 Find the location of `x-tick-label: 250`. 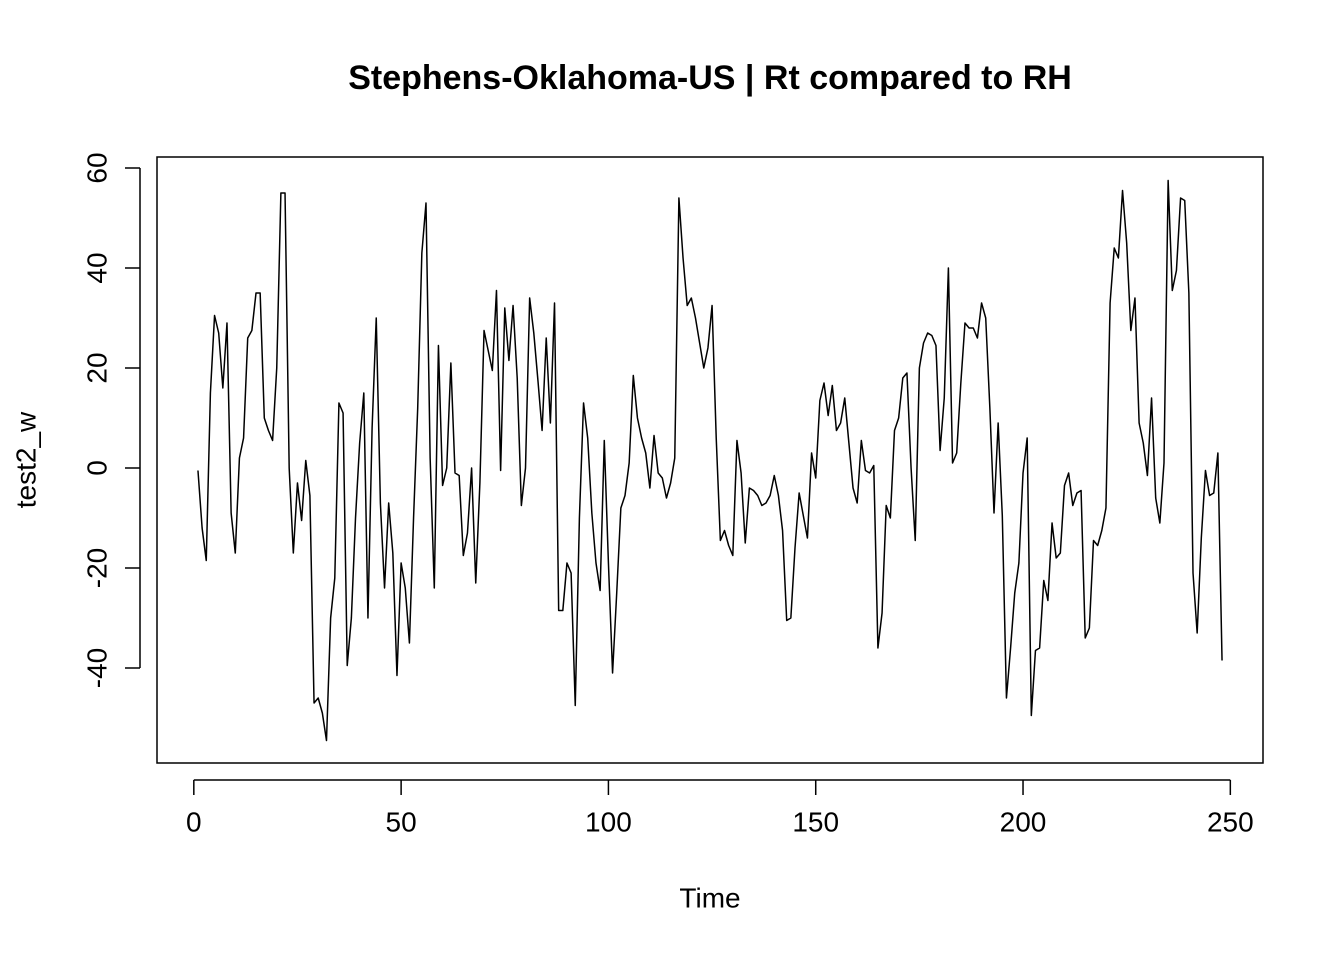

x-tick-label: 250 is located at coordinates (1230, 821).